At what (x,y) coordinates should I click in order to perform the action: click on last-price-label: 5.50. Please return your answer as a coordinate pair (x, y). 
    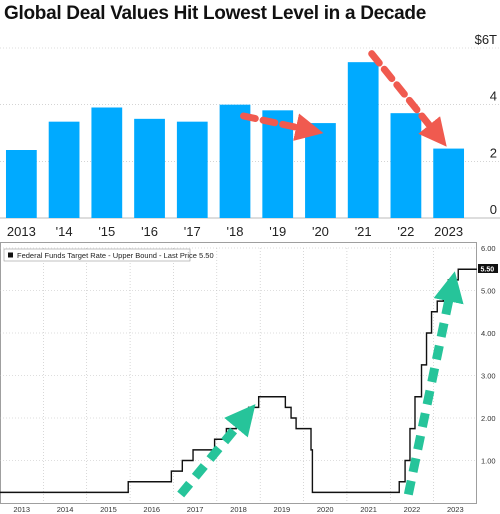
    Looking at the image, I should click on (488, 270).